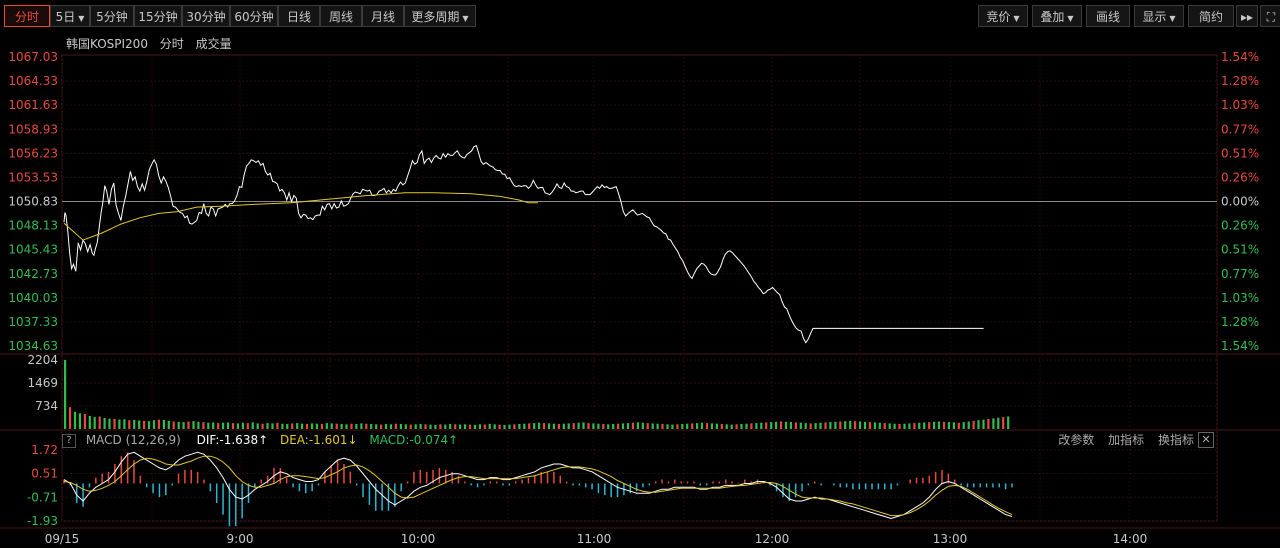  I want to click on period-tab-3: 15分钟, so click(158, 16).